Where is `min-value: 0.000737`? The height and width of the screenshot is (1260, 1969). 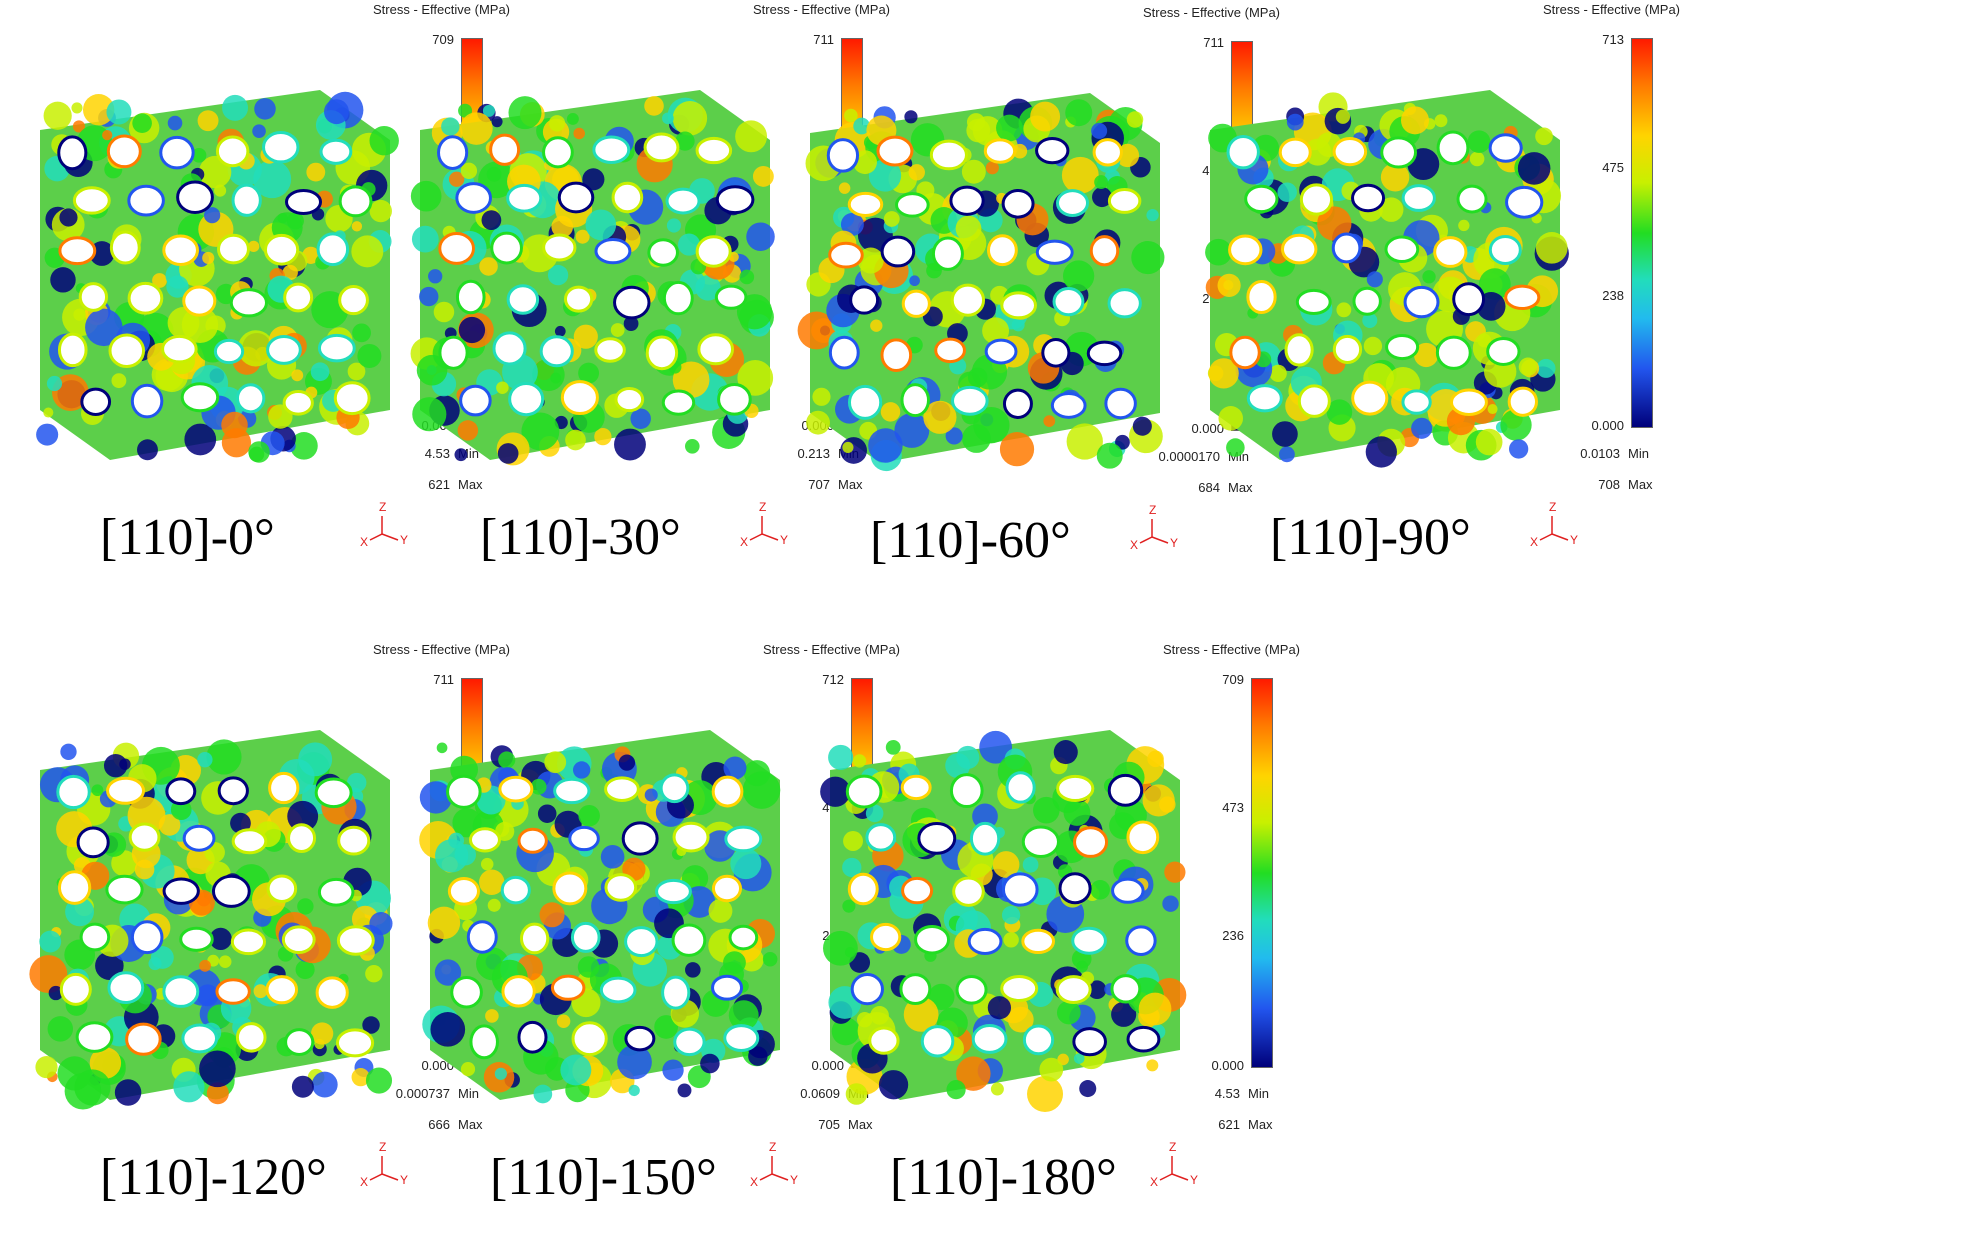 min-value: 0.000737 is located at coordinates (422, 1093).